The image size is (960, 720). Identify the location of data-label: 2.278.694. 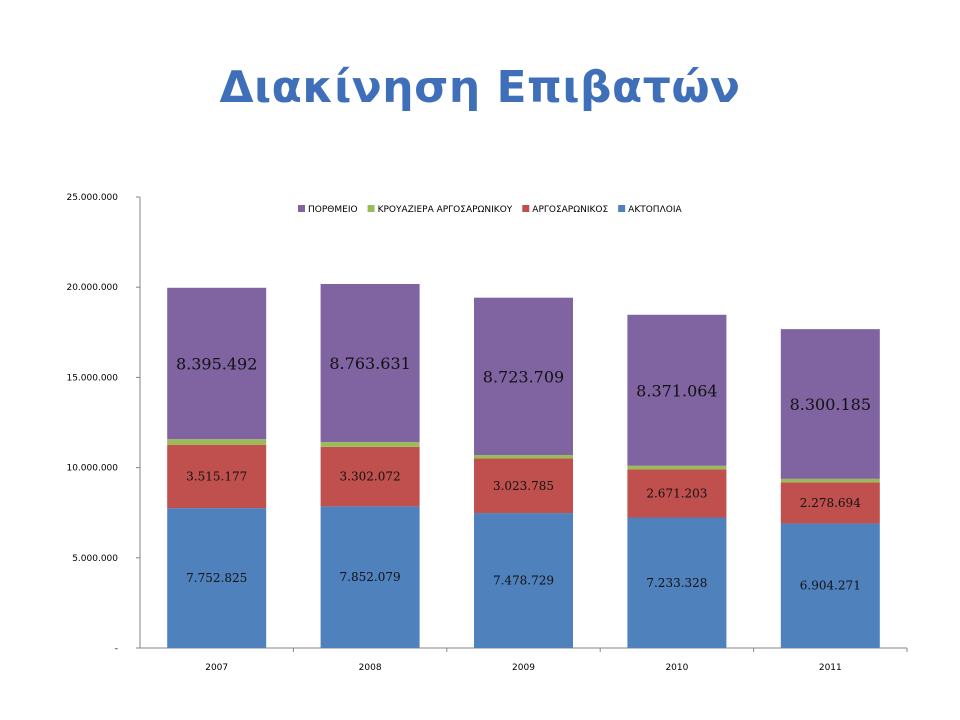
(830, 503).